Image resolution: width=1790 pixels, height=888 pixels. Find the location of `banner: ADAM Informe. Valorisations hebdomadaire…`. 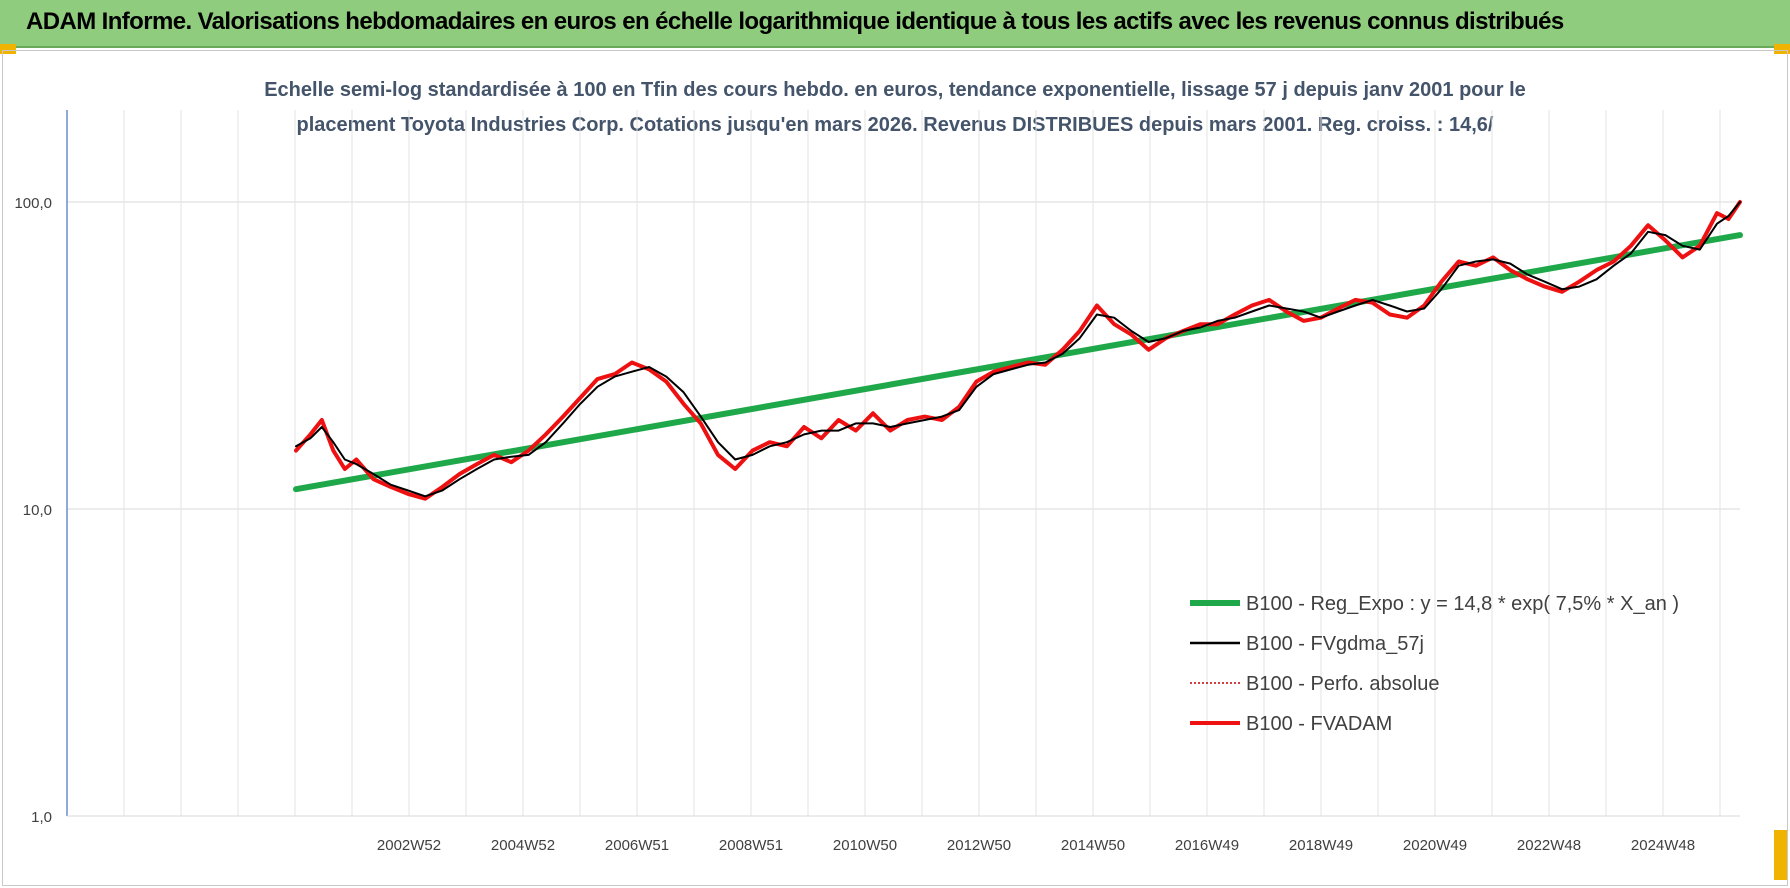

banner: ADAM Informe. Valorisations hebdomadaire… is located at coordinates (895, 24).